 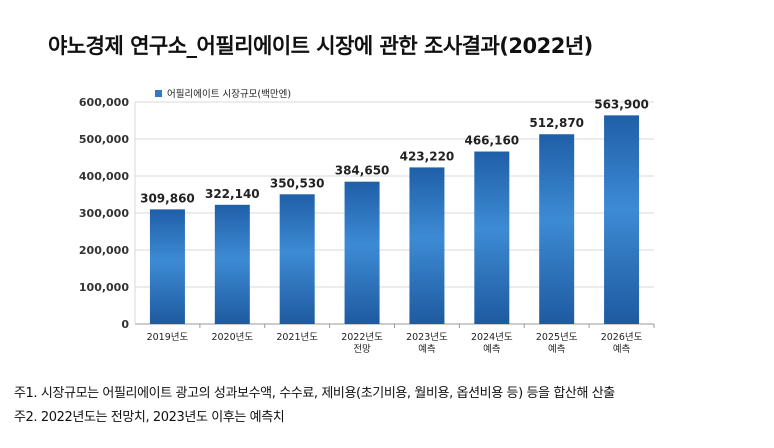 I want to click on x-tick-label: 2024년도, so click(x=492, y=337).